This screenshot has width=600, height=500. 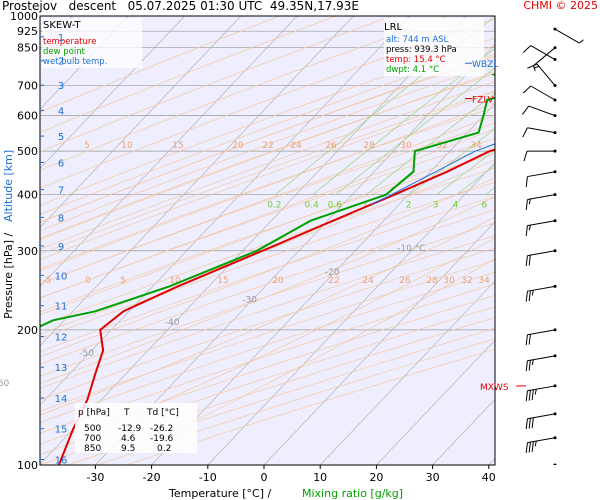 I want to click on temperature-tick-label: 20, so click(x=376, y=477).